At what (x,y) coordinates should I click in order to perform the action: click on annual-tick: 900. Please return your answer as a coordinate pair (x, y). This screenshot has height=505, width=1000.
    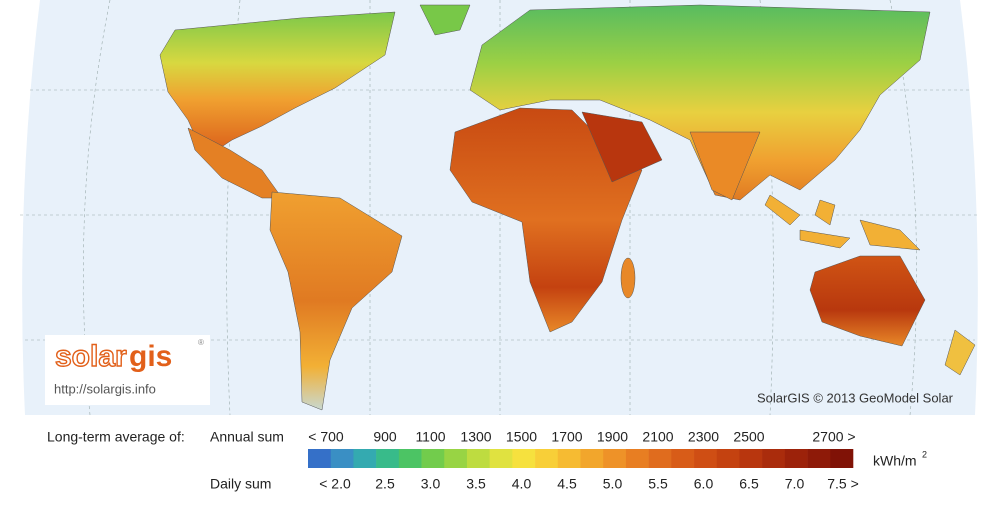
    Looking at the image, I should click on (385, 437).